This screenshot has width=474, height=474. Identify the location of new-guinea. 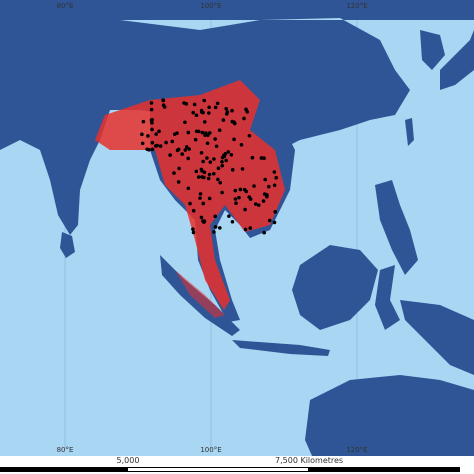
(437, 337).